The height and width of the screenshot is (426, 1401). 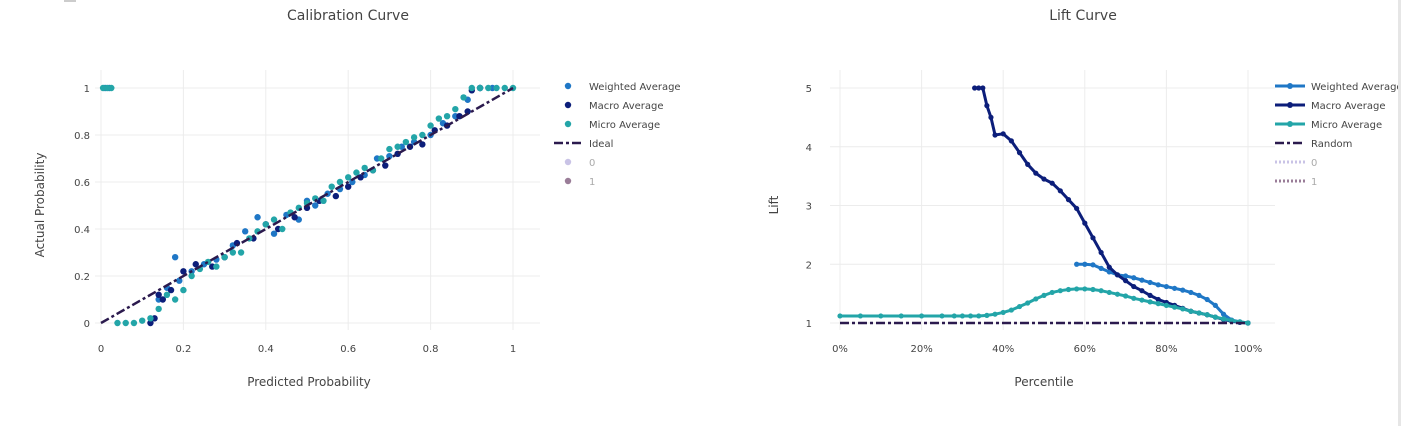 What do you see at coordinates (921, 349) in the screenshot?
I see `lift-x-tick-label: 20%` at bounding box center [921, 349].